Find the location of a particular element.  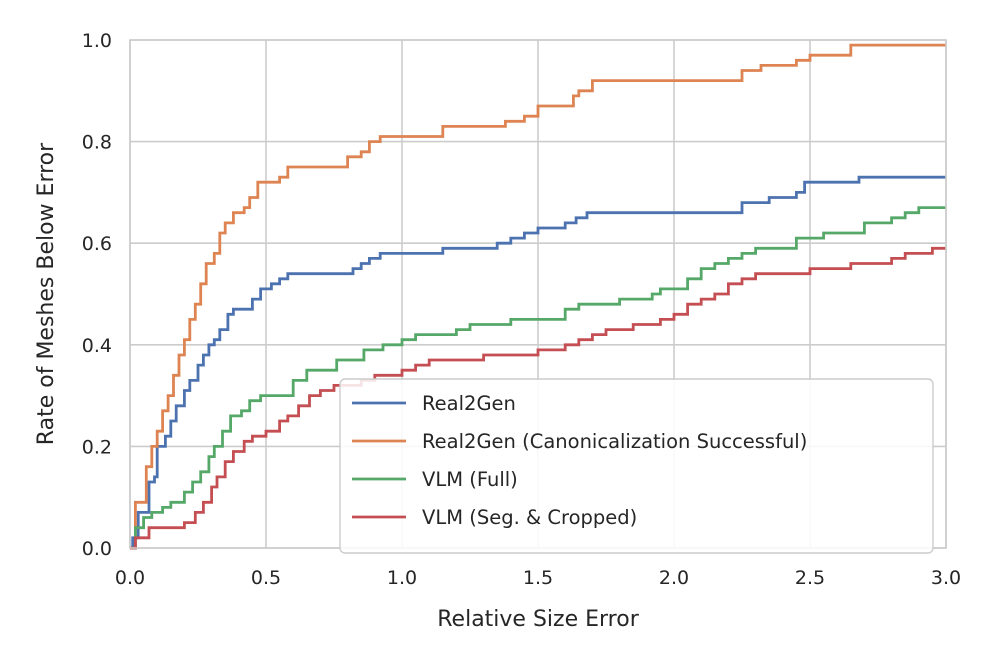

y-tick-label: 0.8 is located at coordinates (97, 143).